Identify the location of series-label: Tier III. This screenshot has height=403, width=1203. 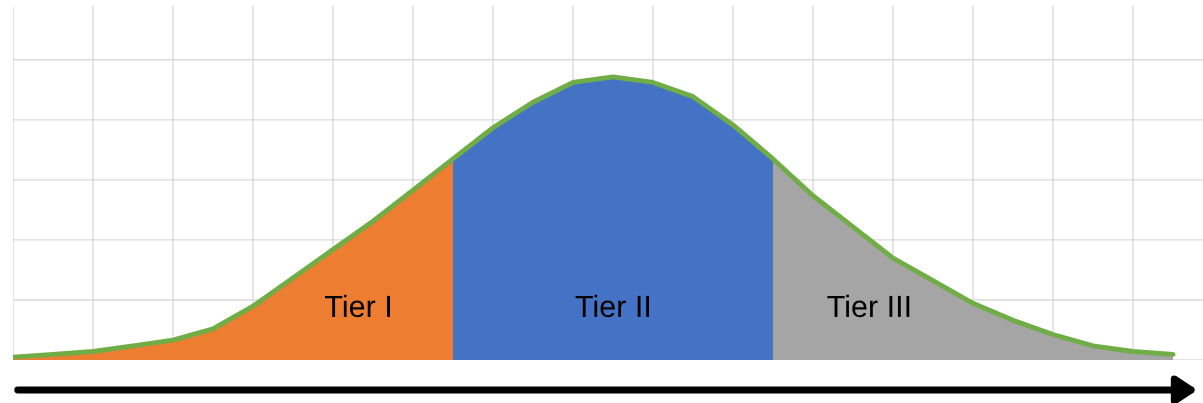
(868, 306).